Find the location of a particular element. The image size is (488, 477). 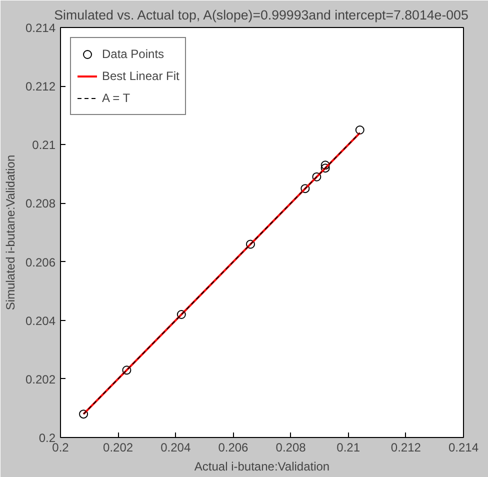

x-tick-label: 0.212 is located at coordinates (406, 447).